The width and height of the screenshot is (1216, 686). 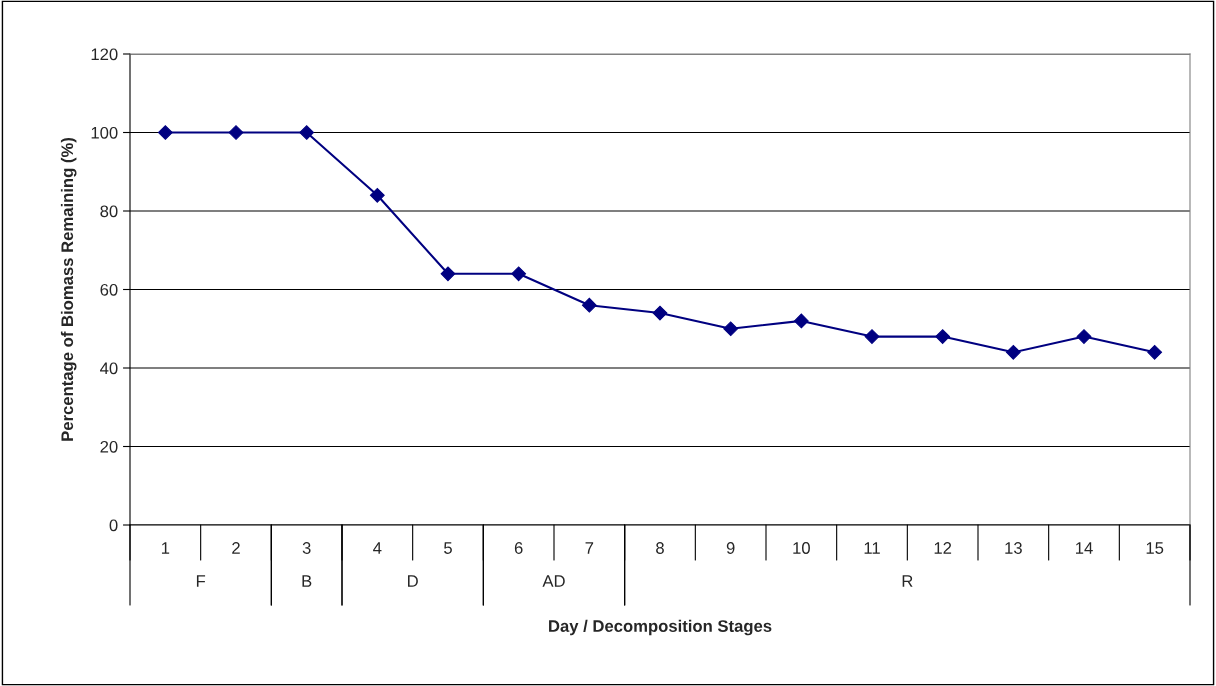 What do you see at coordinates (104, 54) in the screenshot?
I see `y-tick-label: 120` at bounding box center [104, 54].